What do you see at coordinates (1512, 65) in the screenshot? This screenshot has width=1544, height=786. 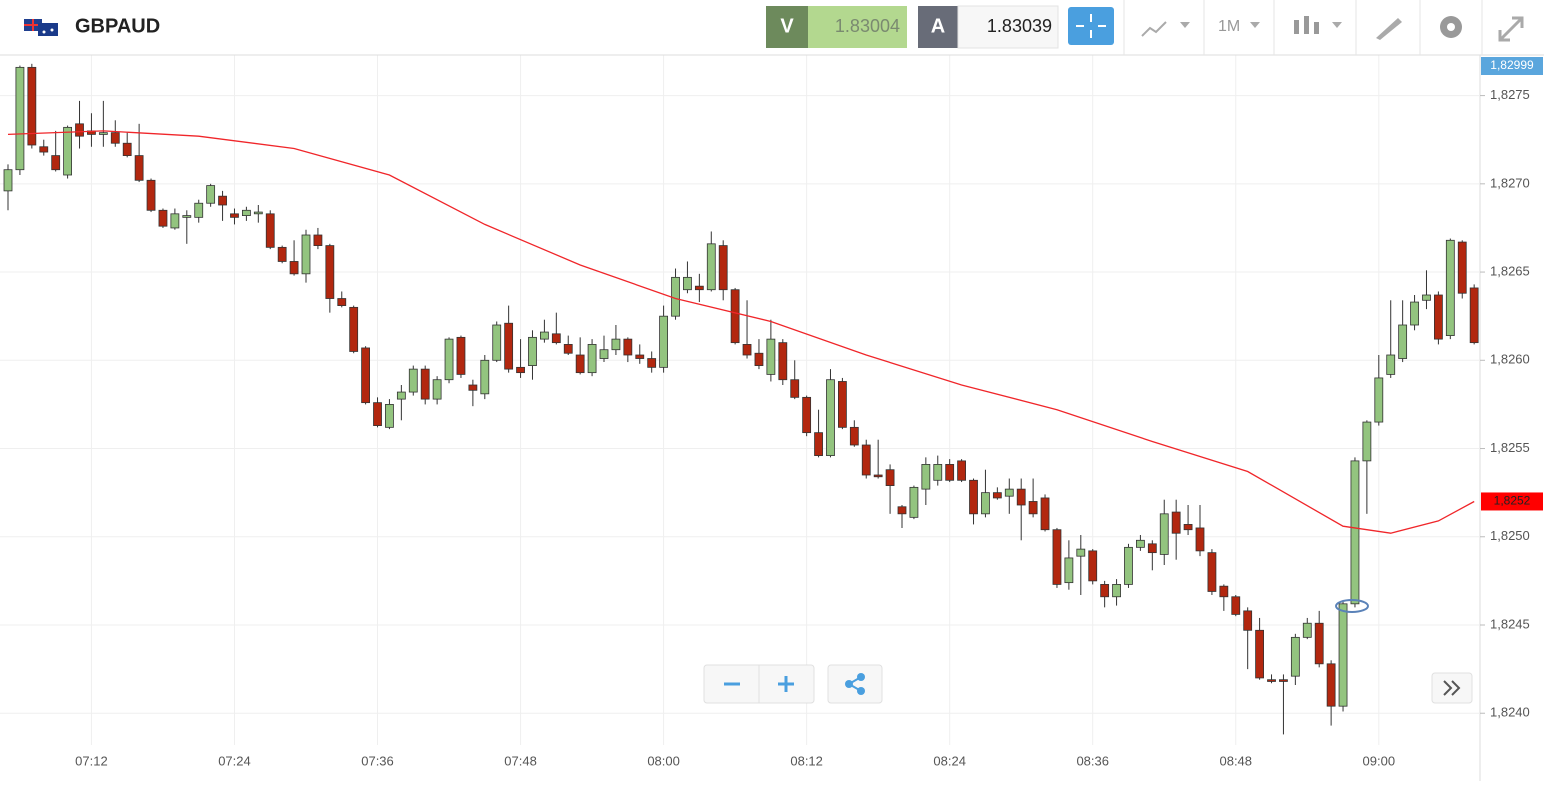 I see `price-tag-label: 1,82999` at bounding box center [1512, 65].